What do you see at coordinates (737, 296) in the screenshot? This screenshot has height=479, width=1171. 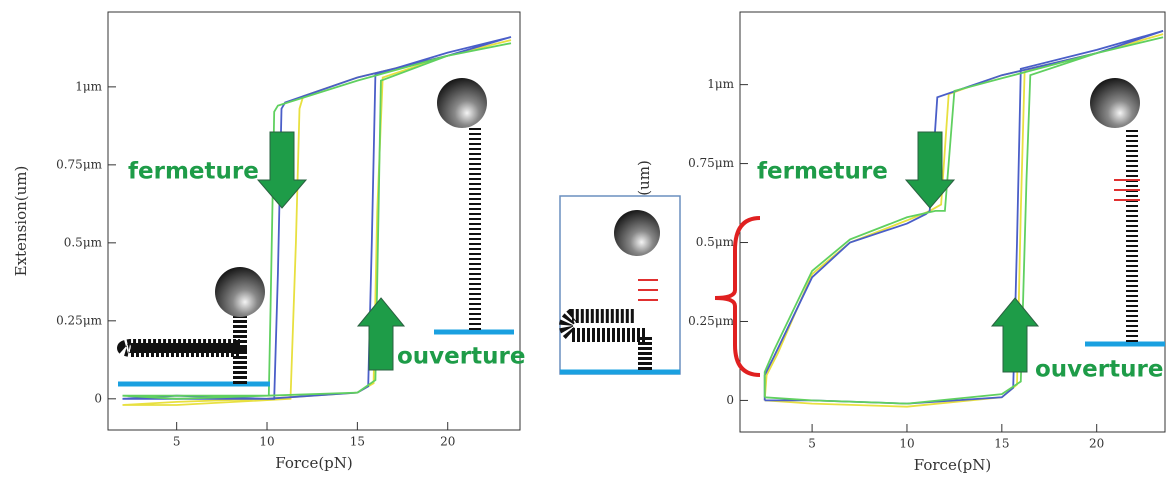 I see `brace` at bounding box center [737, 296].